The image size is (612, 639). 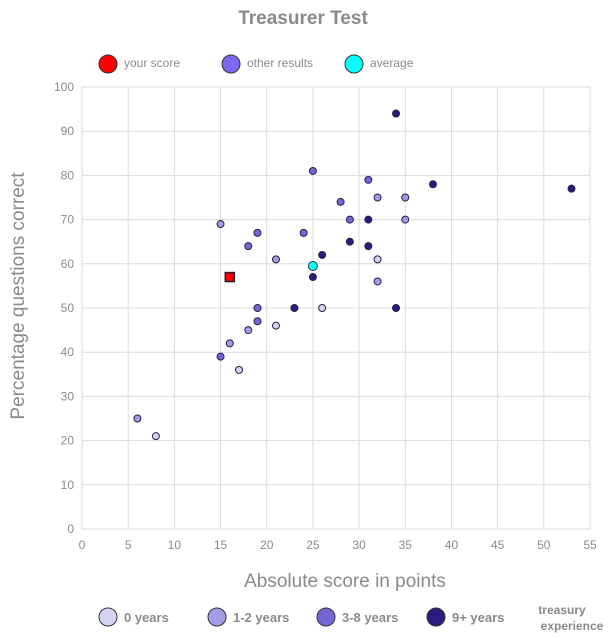 I want to click on x-tick-label: 15, so click(x=221, y=545).